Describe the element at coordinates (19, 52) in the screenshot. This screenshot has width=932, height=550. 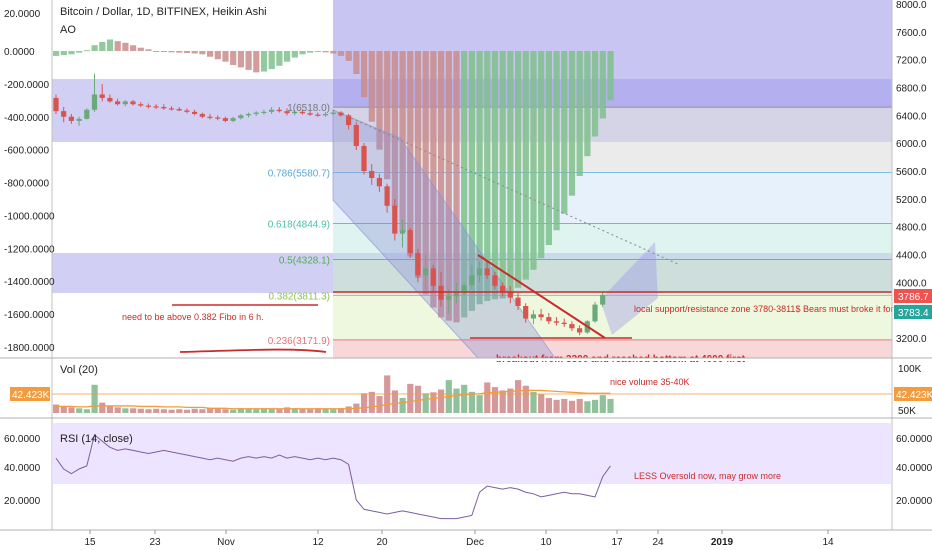
I see `left-axis-tick: 0.0000` at that location.